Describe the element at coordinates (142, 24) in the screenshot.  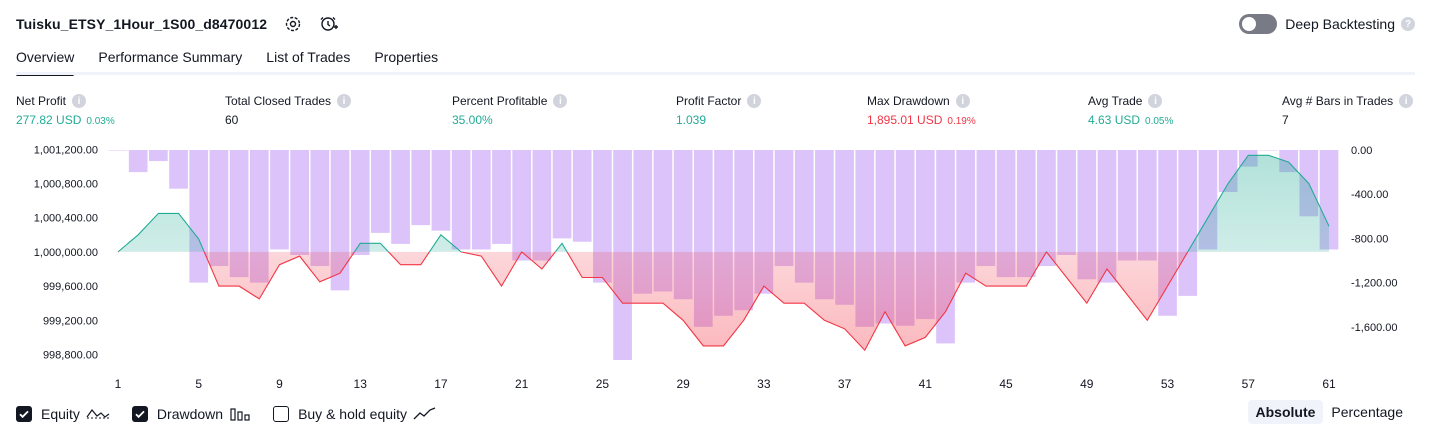
I see `strategy-title: Tuisku_ETSY_1Hour_1S00_d8470012` at that location.